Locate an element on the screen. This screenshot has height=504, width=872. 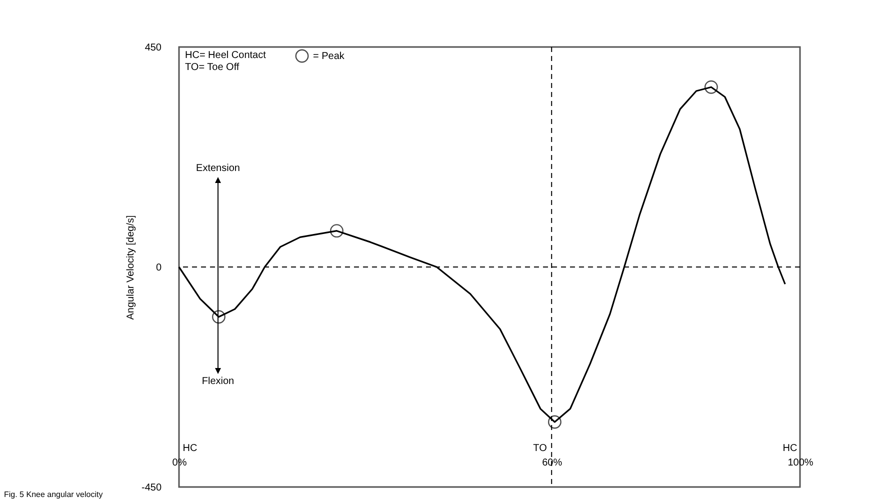
annotation: Flexion is located at coordinates (218, 381).